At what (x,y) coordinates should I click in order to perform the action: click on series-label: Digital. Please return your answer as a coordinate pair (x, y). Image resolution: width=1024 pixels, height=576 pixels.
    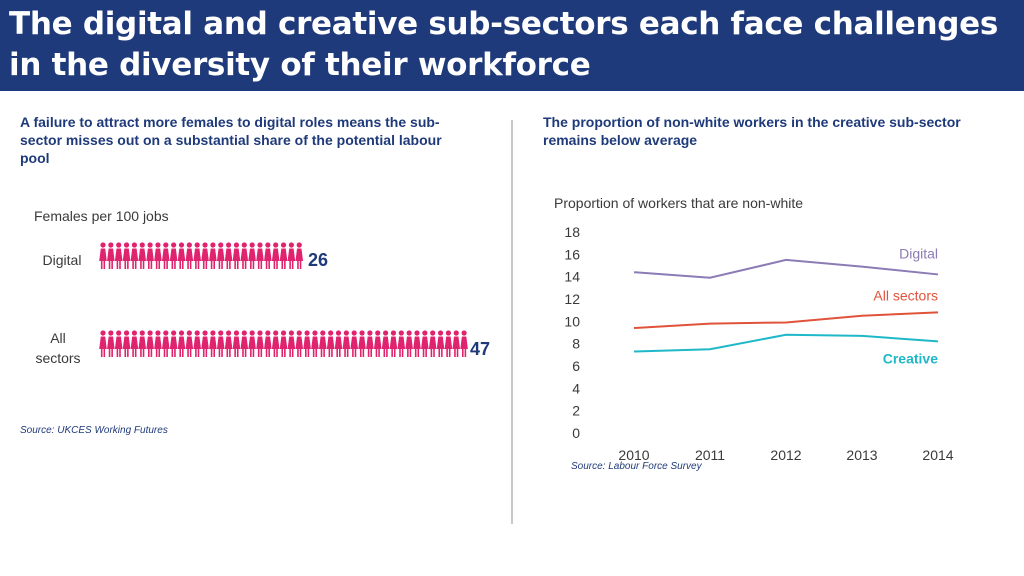
    Looking at the image, I should click on (918, 253).